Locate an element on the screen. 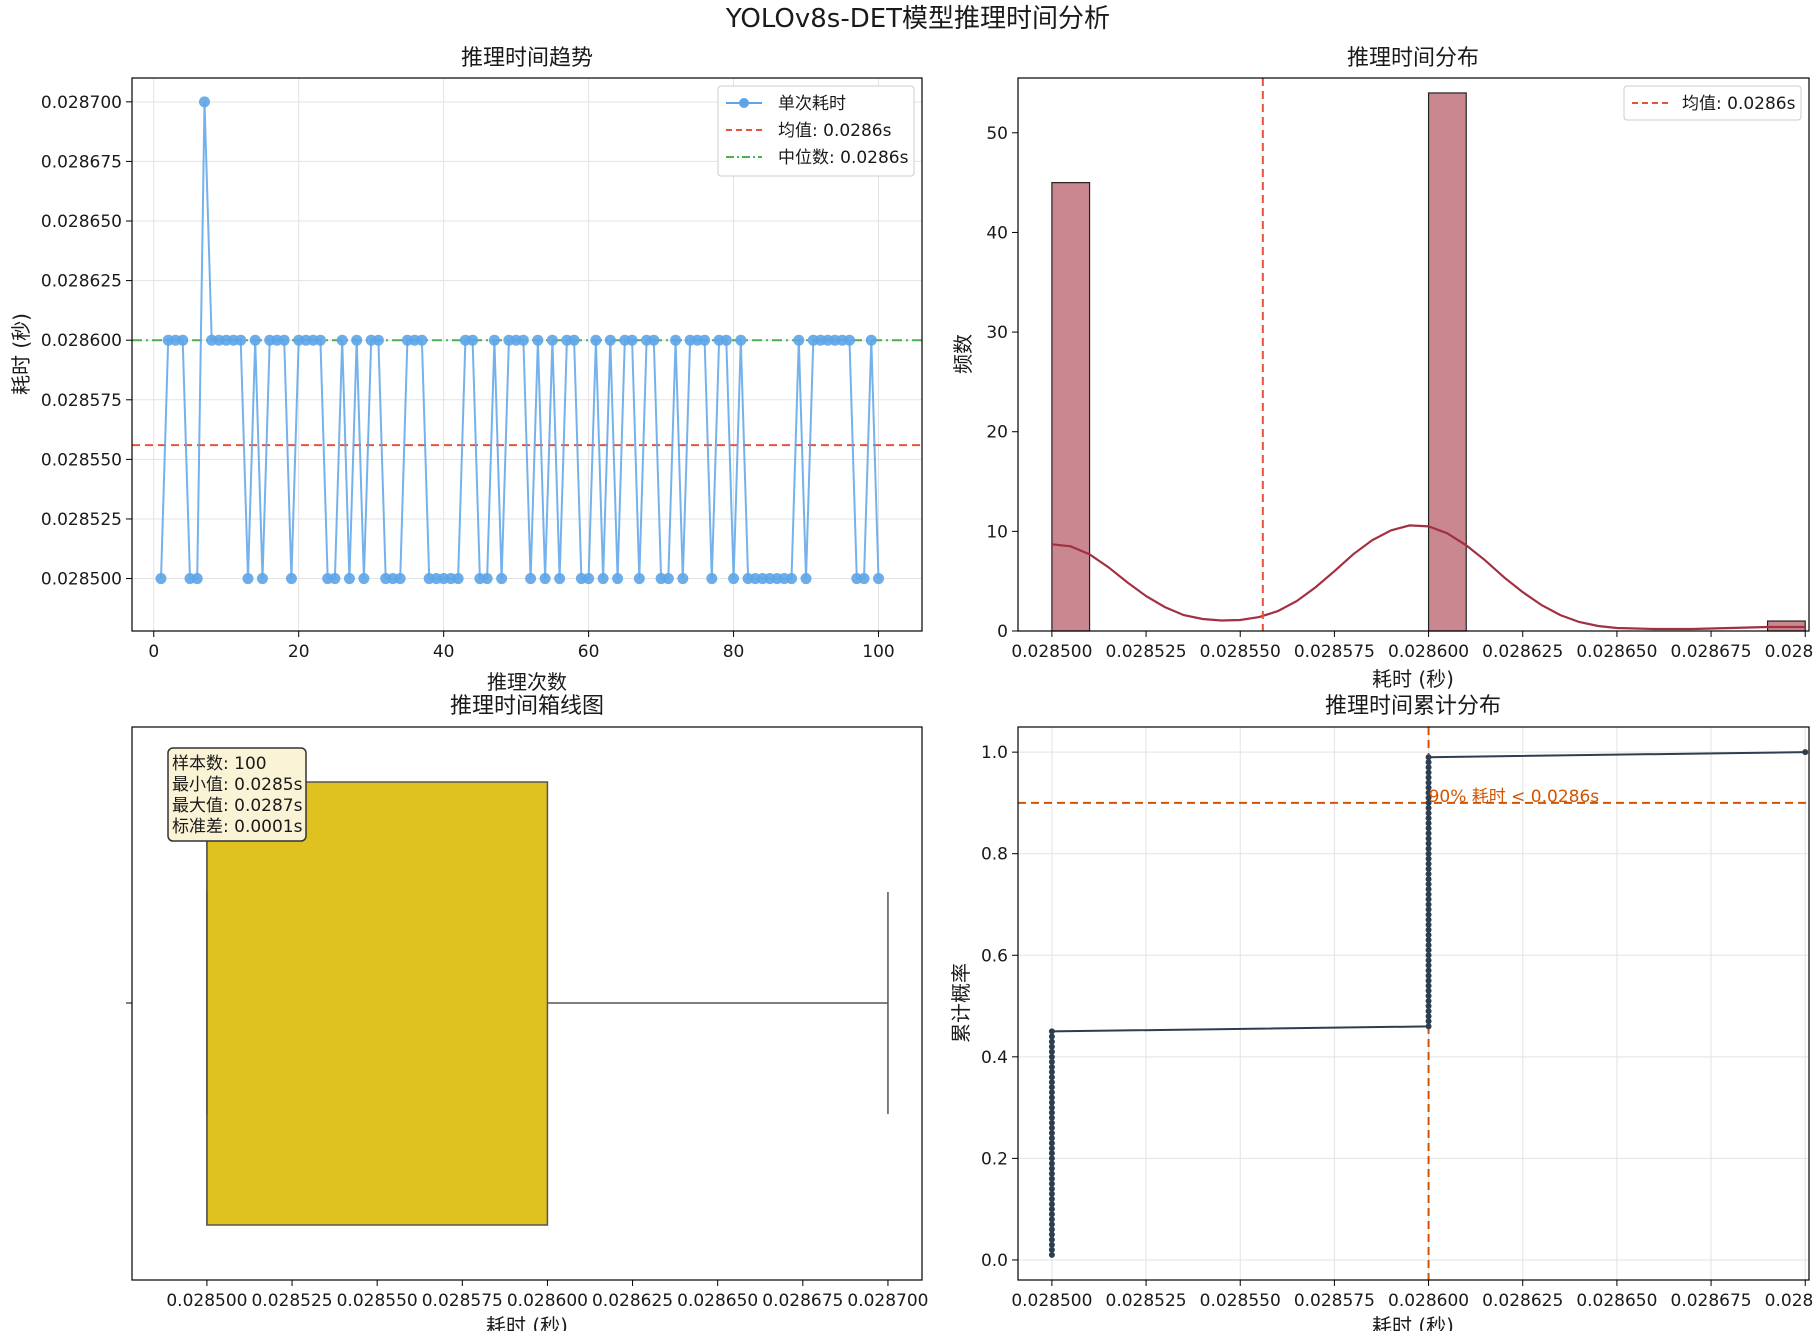 This screenshot has height=1331, width=1814. hist-legend-label-mean: 均值: 0.0286s is located at coordinates (1739, 104).